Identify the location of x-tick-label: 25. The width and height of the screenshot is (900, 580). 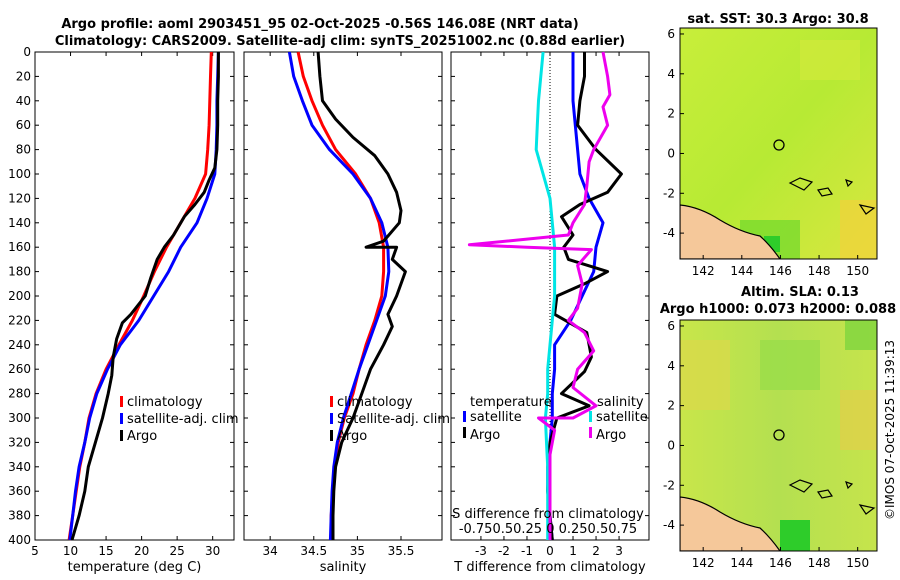
(177, 551).